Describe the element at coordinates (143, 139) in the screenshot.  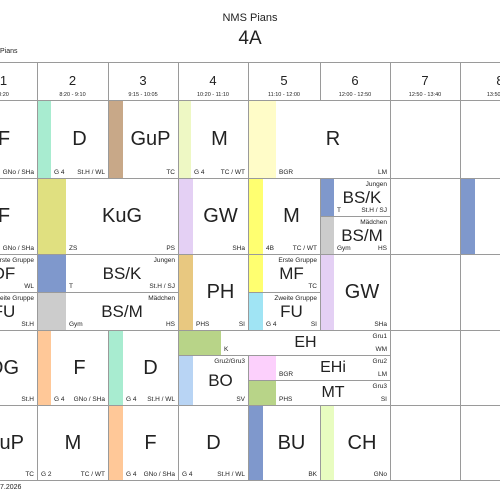
I see `lesson-cell: GuP TC` at that location.